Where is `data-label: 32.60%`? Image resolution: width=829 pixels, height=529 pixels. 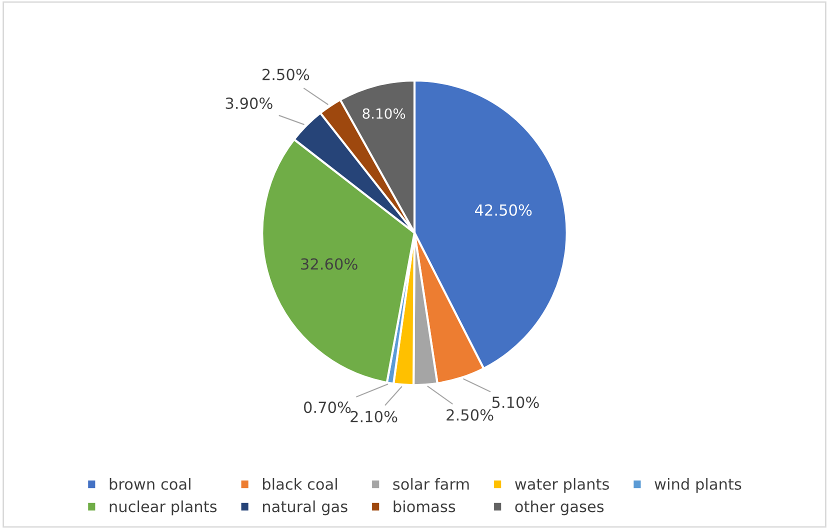
data-label: 32.60% is located at coordinates (329, 264).